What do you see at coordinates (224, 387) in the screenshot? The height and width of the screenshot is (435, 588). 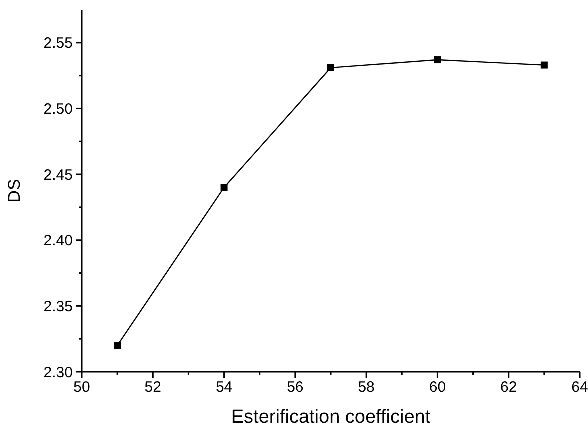 I see `x-tick-label: 54` at bounding box center [224, 387].